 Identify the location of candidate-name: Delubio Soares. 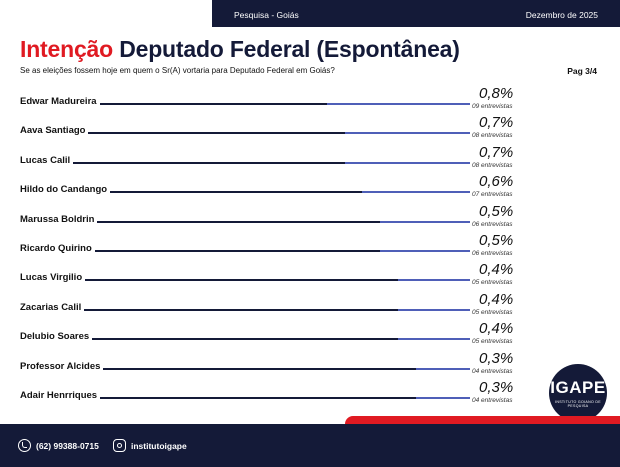
(56, 337).